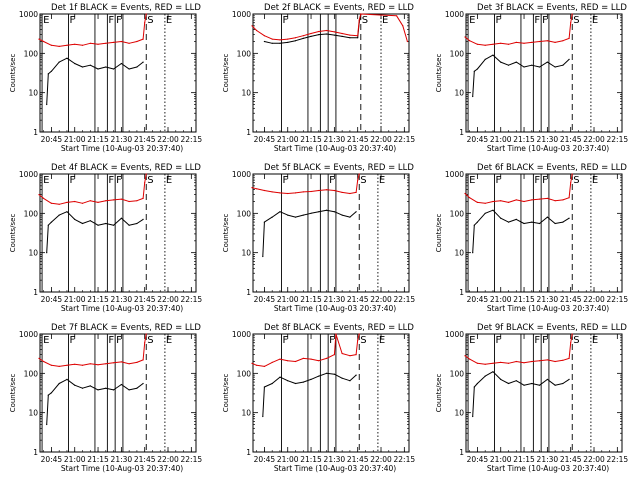 This screenshot has height=480, width=640. What do you see at coordinates (339, 168) in the screenshot?
I see `chart-title: Det 5f BLACK = Events, RED = LLD` at bounding box center [339, 168].